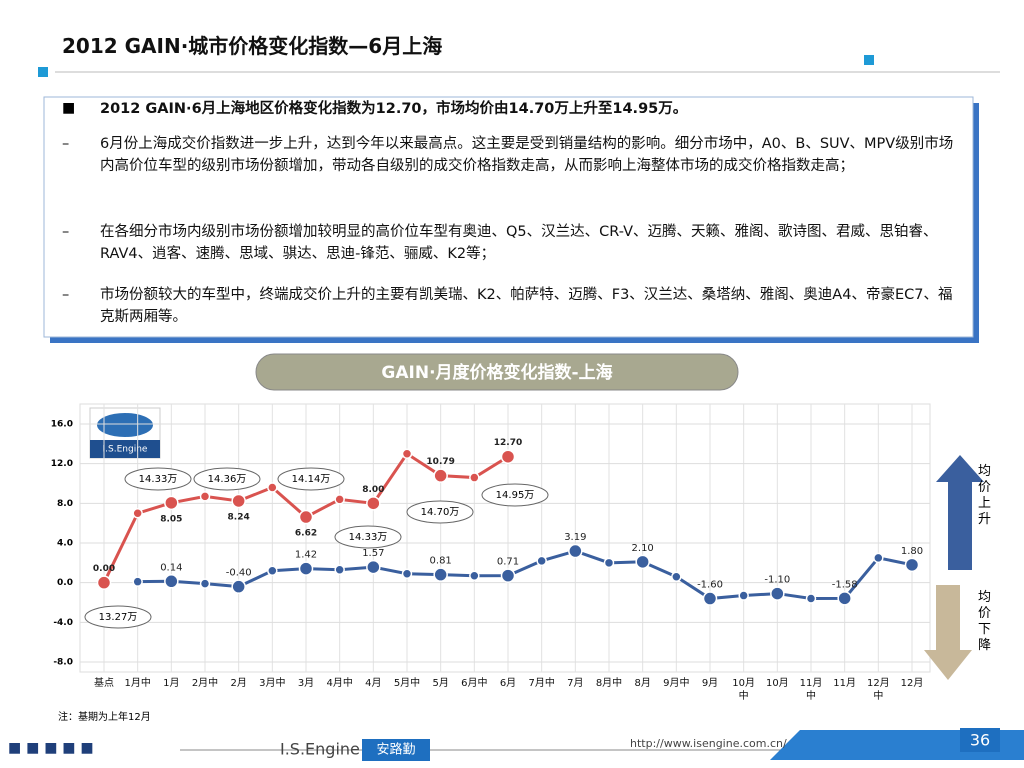  Describe the element at coordinates (239, 573) in the screenshot. I see `value-label: -0.40` at that location.